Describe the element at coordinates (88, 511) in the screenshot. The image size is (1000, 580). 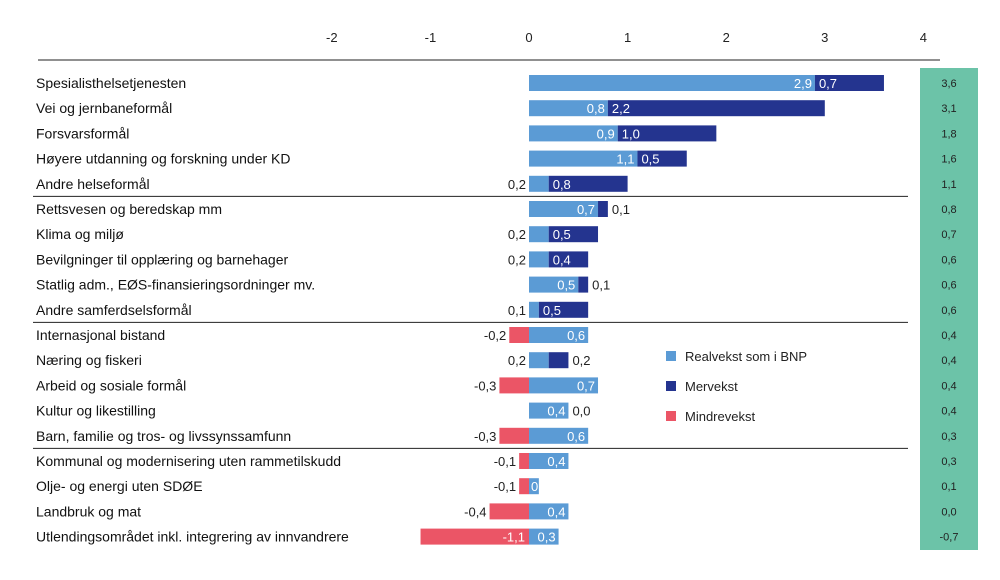
I see `category-label: Landbruk og mat` at that location.